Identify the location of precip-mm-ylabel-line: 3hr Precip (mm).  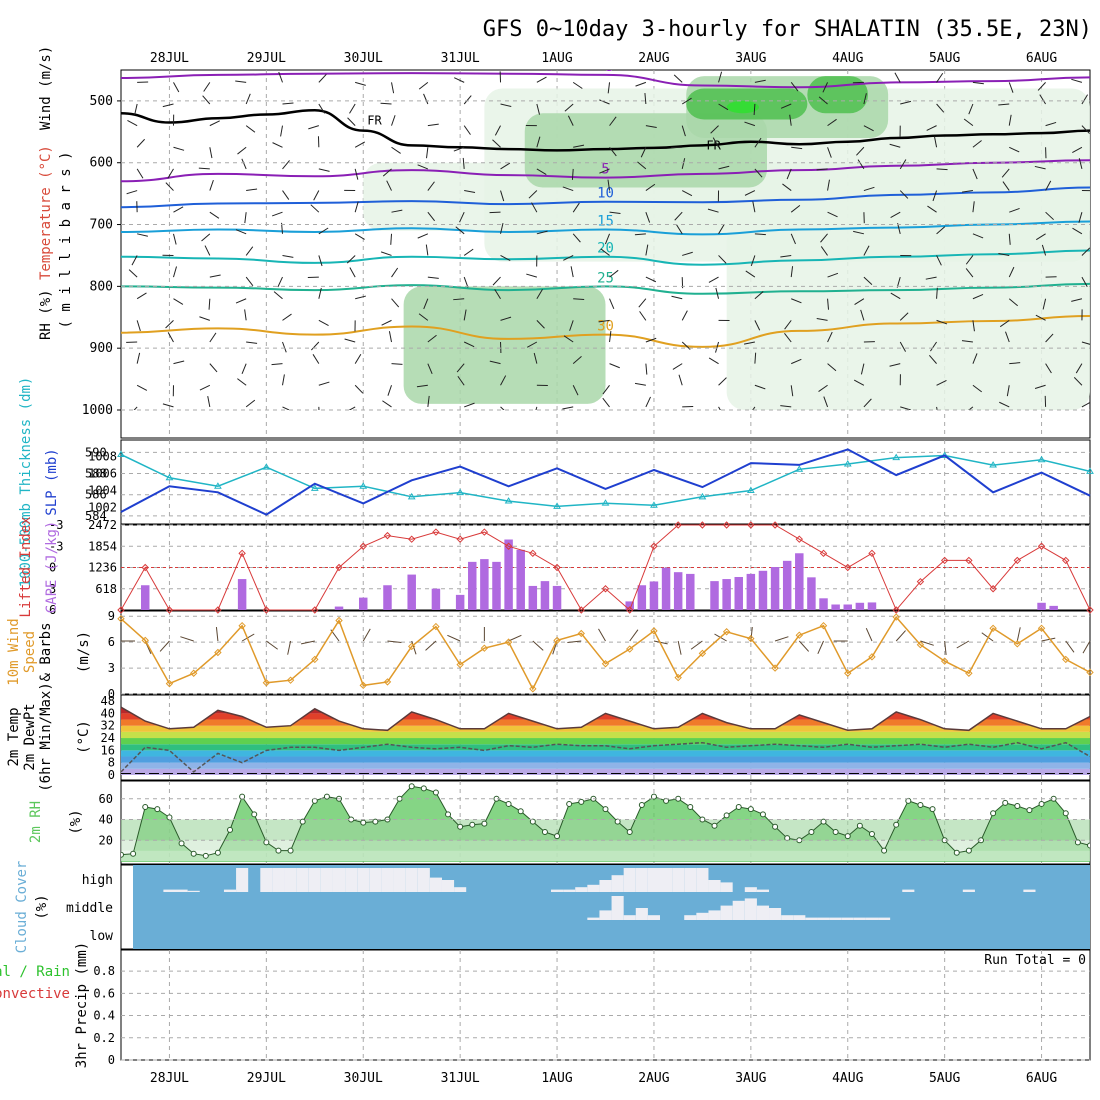
(82, 1005).